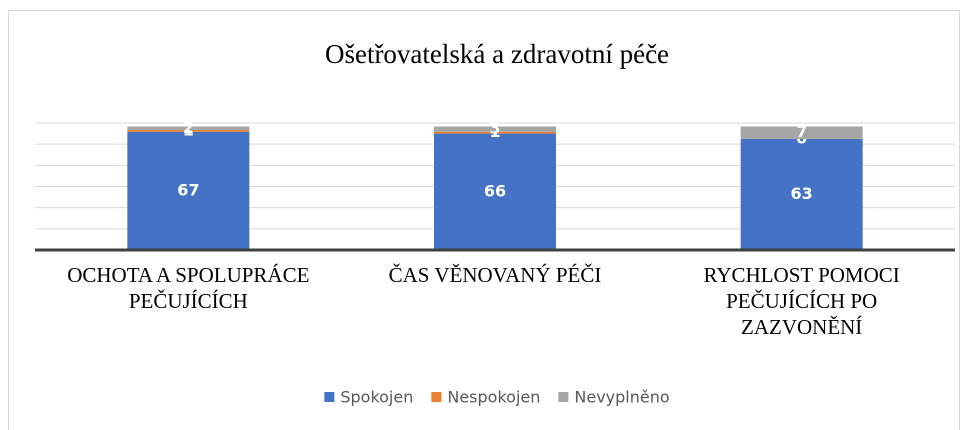 Image resolution: width=968 pixels, height=430 pixels. What do you see at coordinates (497, 54) in the screenshot?
I see `chart-title: Ošetřovatelská a zdravotní péče` at bounding box center [497, 54].